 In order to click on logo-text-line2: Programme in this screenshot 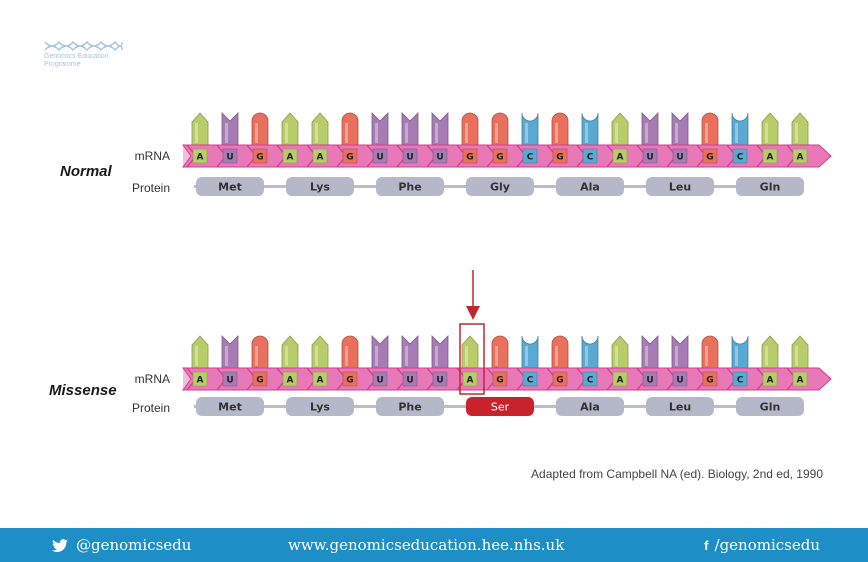, I will do `click(62, 64)`.